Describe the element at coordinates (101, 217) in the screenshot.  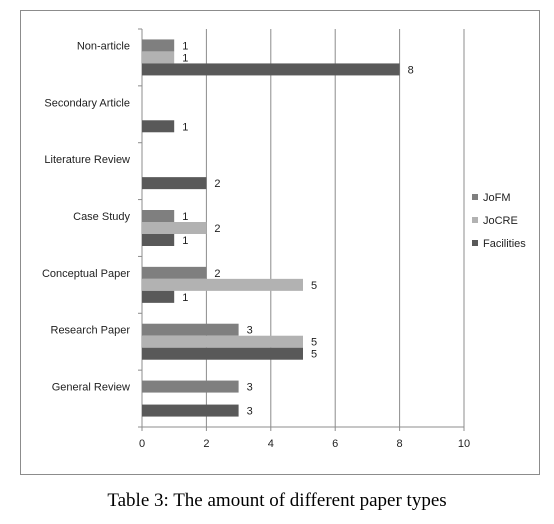
I see `category-label-case-study: Case Study` at that location.